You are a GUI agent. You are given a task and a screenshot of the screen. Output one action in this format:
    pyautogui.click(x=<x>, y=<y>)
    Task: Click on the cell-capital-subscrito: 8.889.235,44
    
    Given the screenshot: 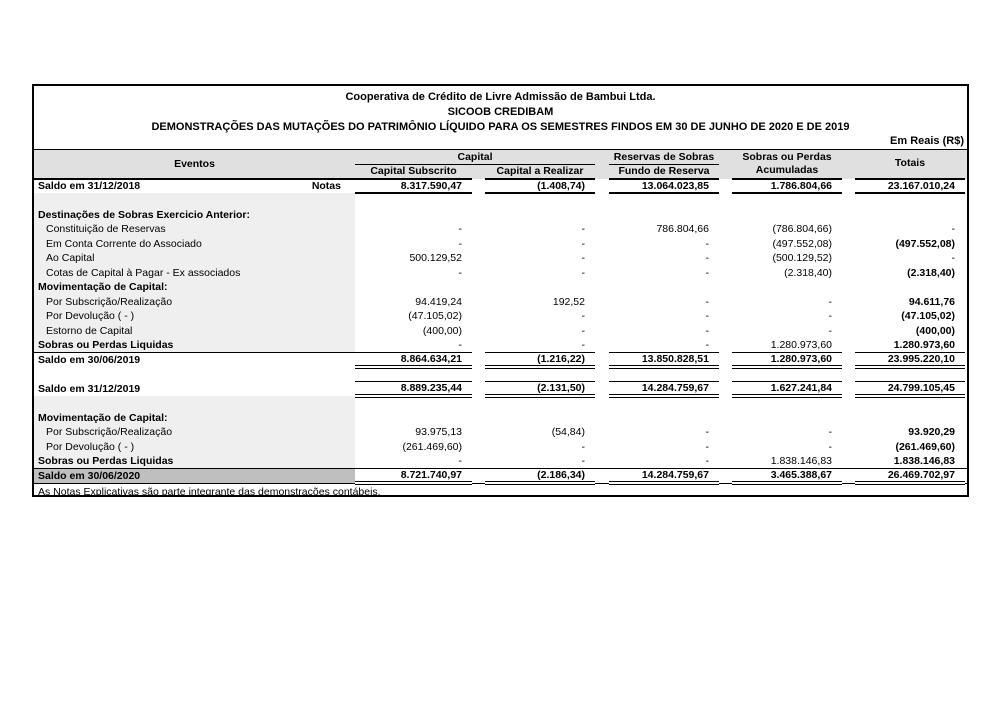 What is the action you would take?
    pyautogui.click(x=413, y=389)
    